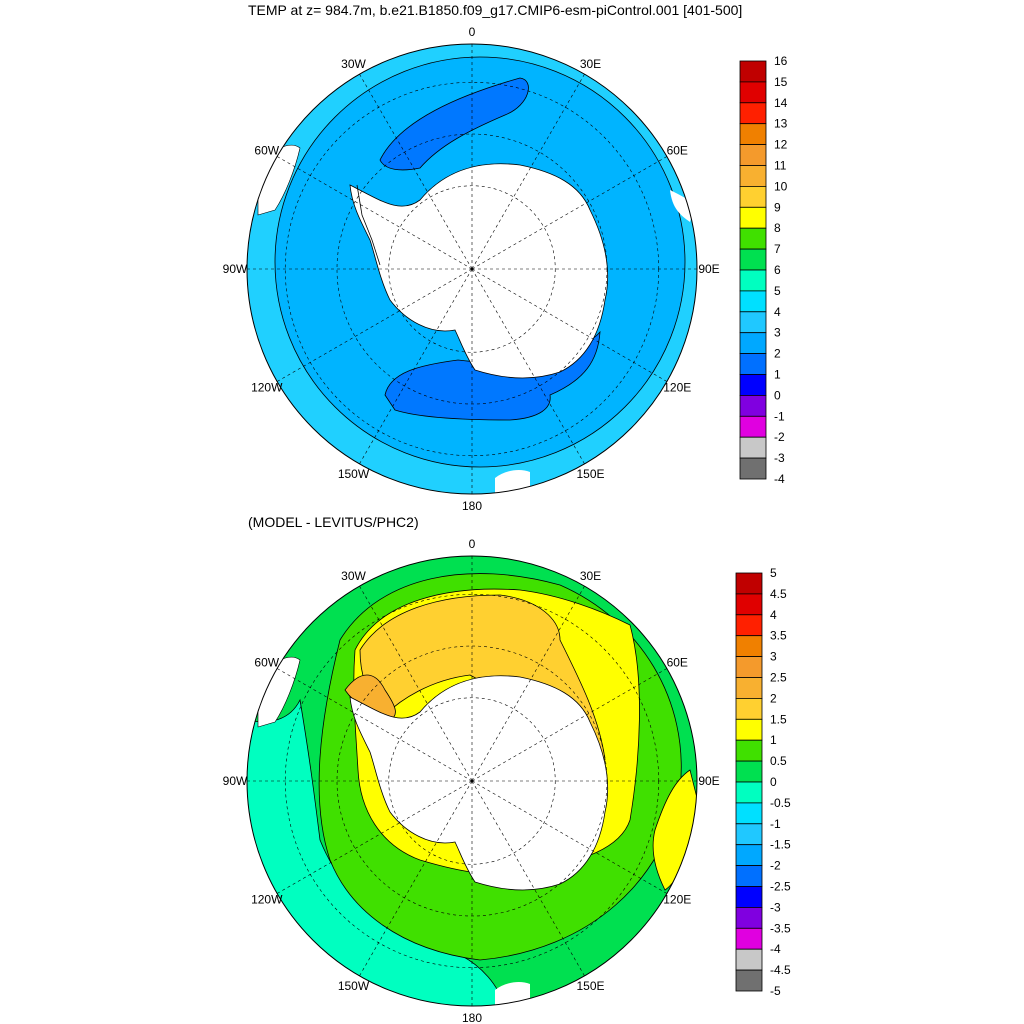 This screenshot has height=1024, width=1024. Describe the element at coordinates (781, 124) in the screenshot. I see `colorbar-label: 13` at that location.